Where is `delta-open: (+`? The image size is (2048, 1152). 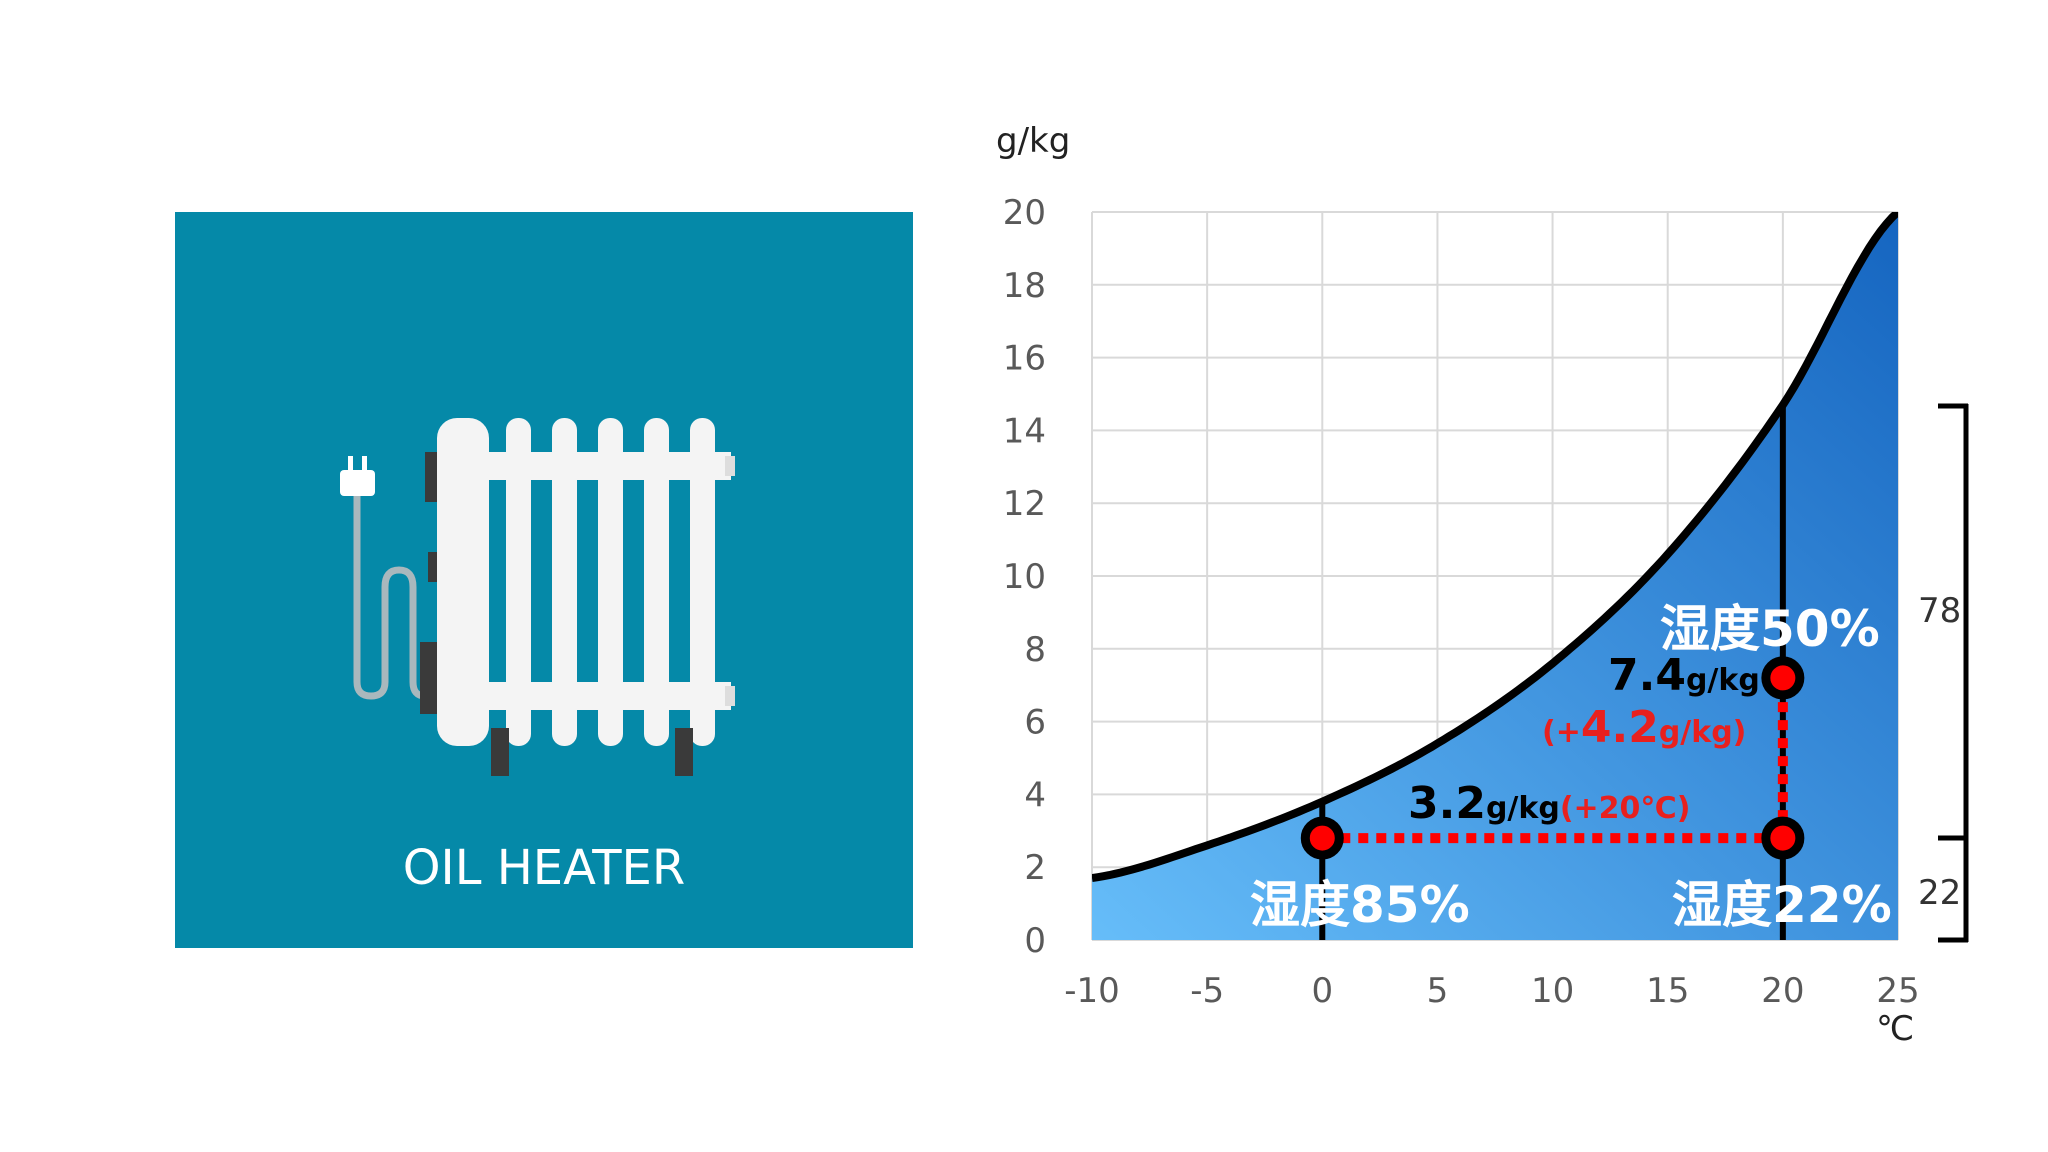
delta-open: (+ is located at coordinates (1561, 732).